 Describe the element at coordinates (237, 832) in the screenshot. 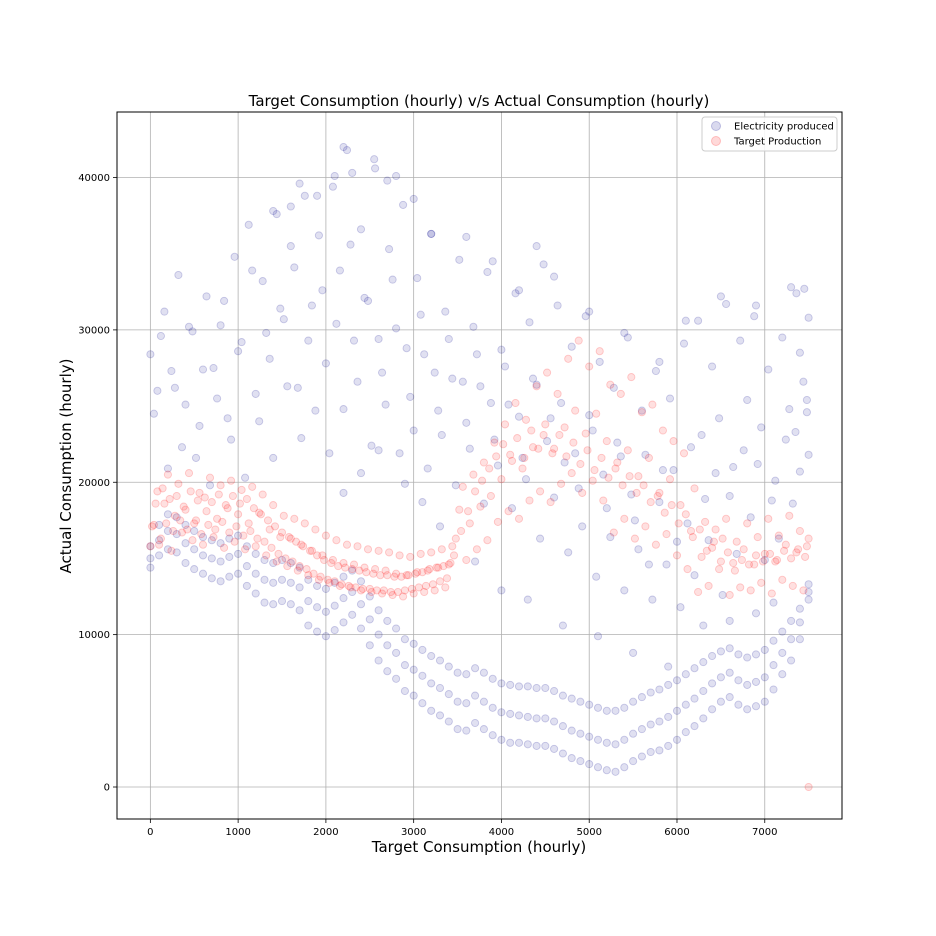

I see `x-tick-label: 1000` at that location.